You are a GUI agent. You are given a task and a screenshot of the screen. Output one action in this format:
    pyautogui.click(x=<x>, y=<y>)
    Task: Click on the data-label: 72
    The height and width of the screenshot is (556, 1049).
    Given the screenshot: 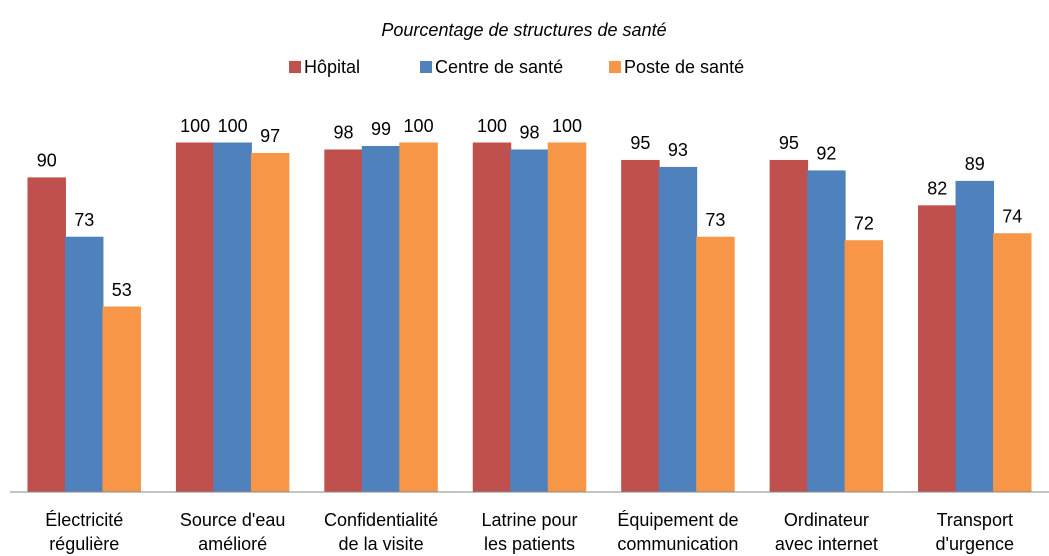 What is the action you would take?
    pyautogui.click(x=864, y=223)
    